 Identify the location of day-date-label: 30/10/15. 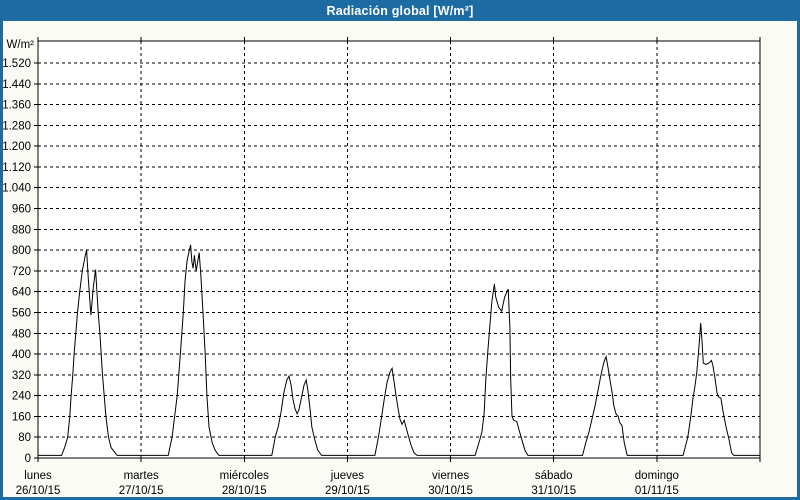
(450, 491).